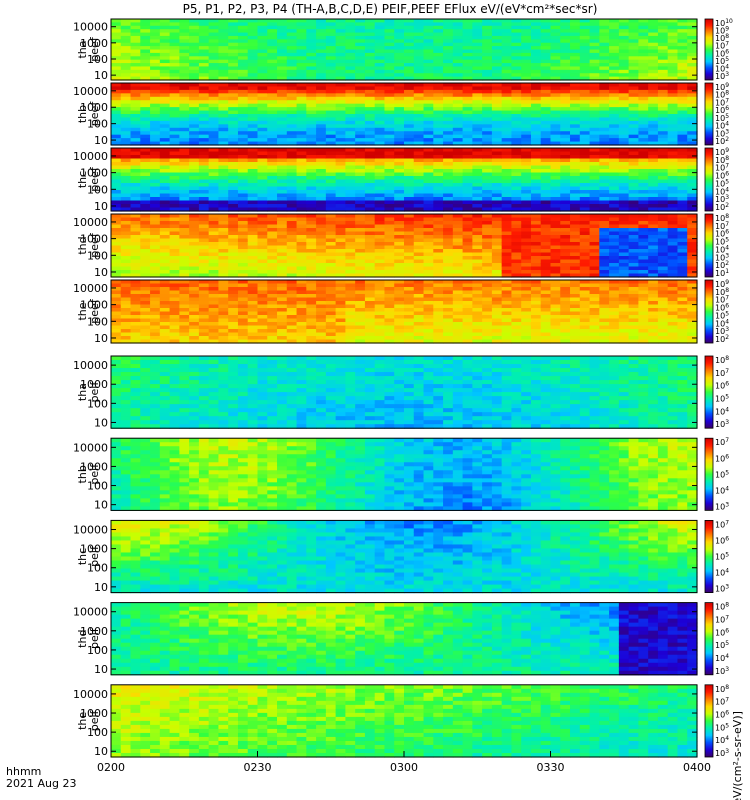 This screenshot has height=800, width=750. I want to click on colorbar-tick-label: 107, so click(722, 168).